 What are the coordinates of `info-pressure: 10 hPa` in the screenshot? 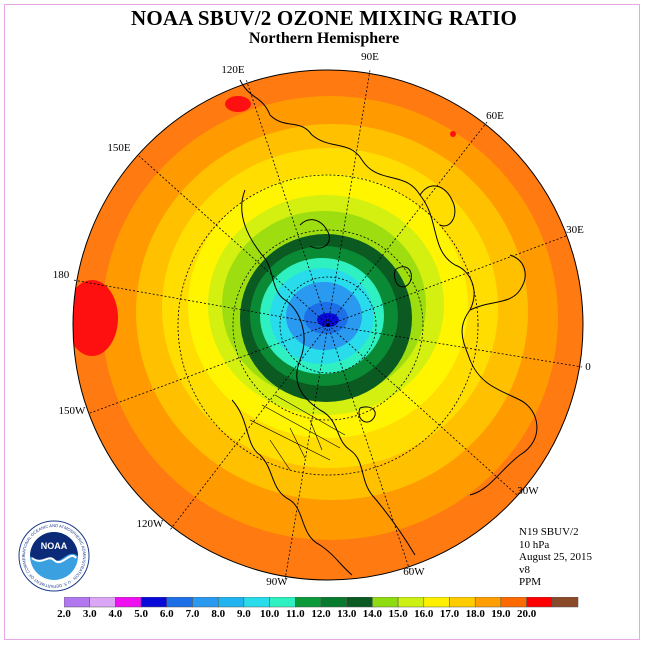 It's located at (534, 544).